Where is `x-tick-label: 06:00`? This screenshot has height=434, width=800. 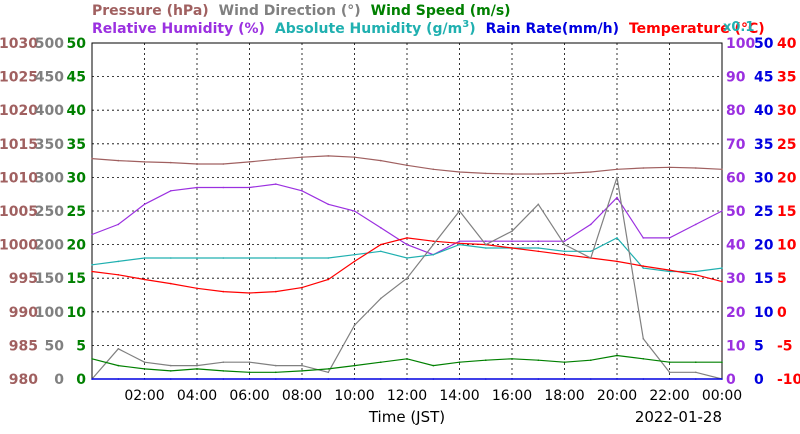 x-tick-label: 06:00 is located at coordinates (249, 396).